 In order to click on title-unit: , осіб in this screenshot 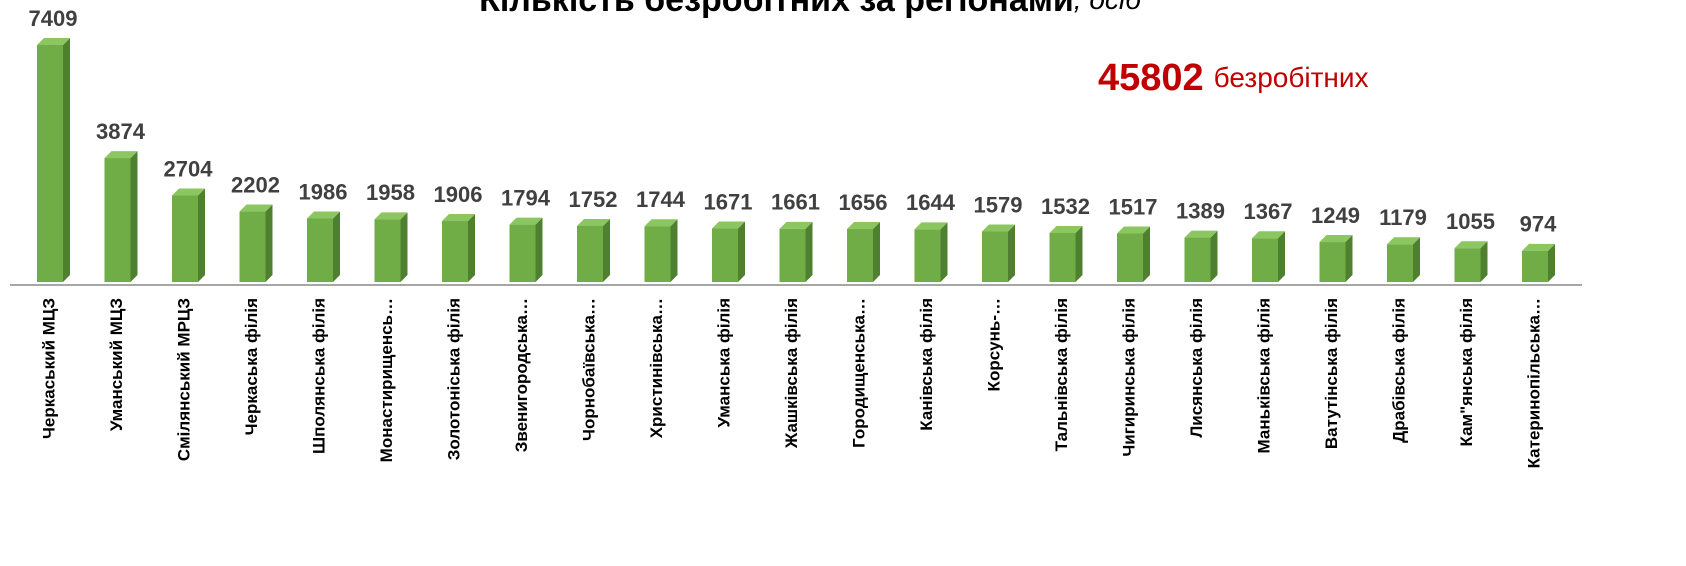, I will do `click(1108, 7)`.